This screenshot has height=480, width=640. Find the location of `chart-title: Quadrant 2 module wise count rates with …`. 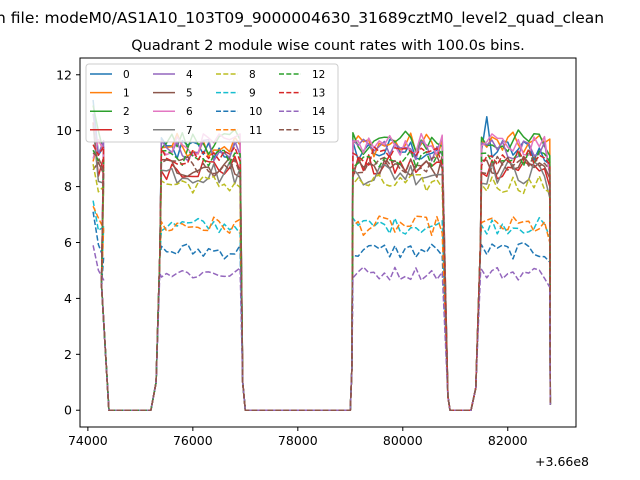

chart-title: Quadrant 2 module wise count rates with … is located at coordinates (328, 46).